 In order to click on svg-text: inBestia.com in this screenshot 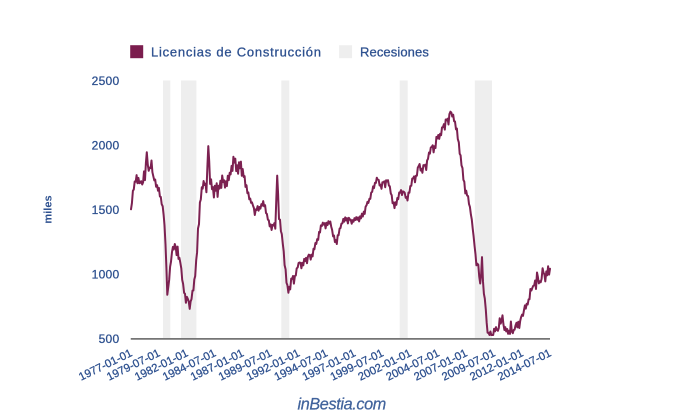, I will do `click(341, 404)`.